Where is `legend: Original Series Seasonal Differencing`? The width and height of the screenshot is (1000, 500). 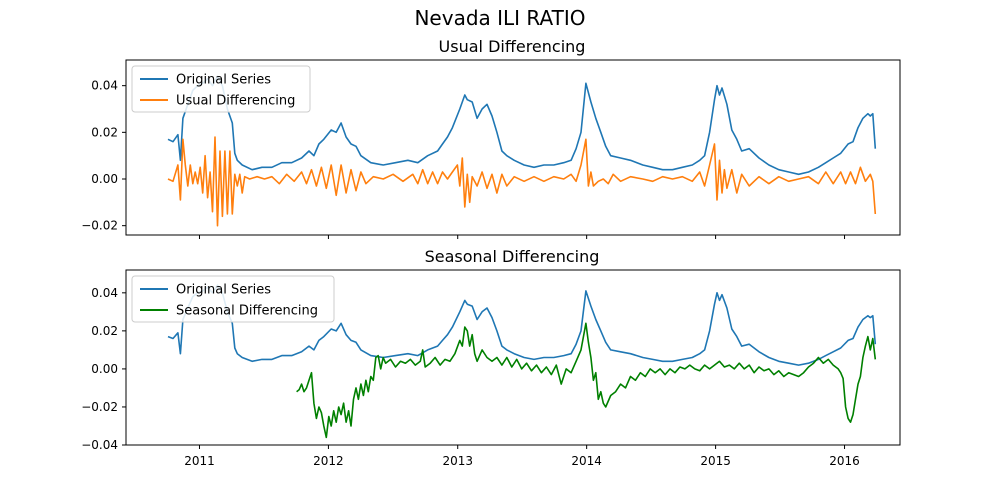 legend: Original Series Seasonal Differencing is located at coordinates (233, 299).